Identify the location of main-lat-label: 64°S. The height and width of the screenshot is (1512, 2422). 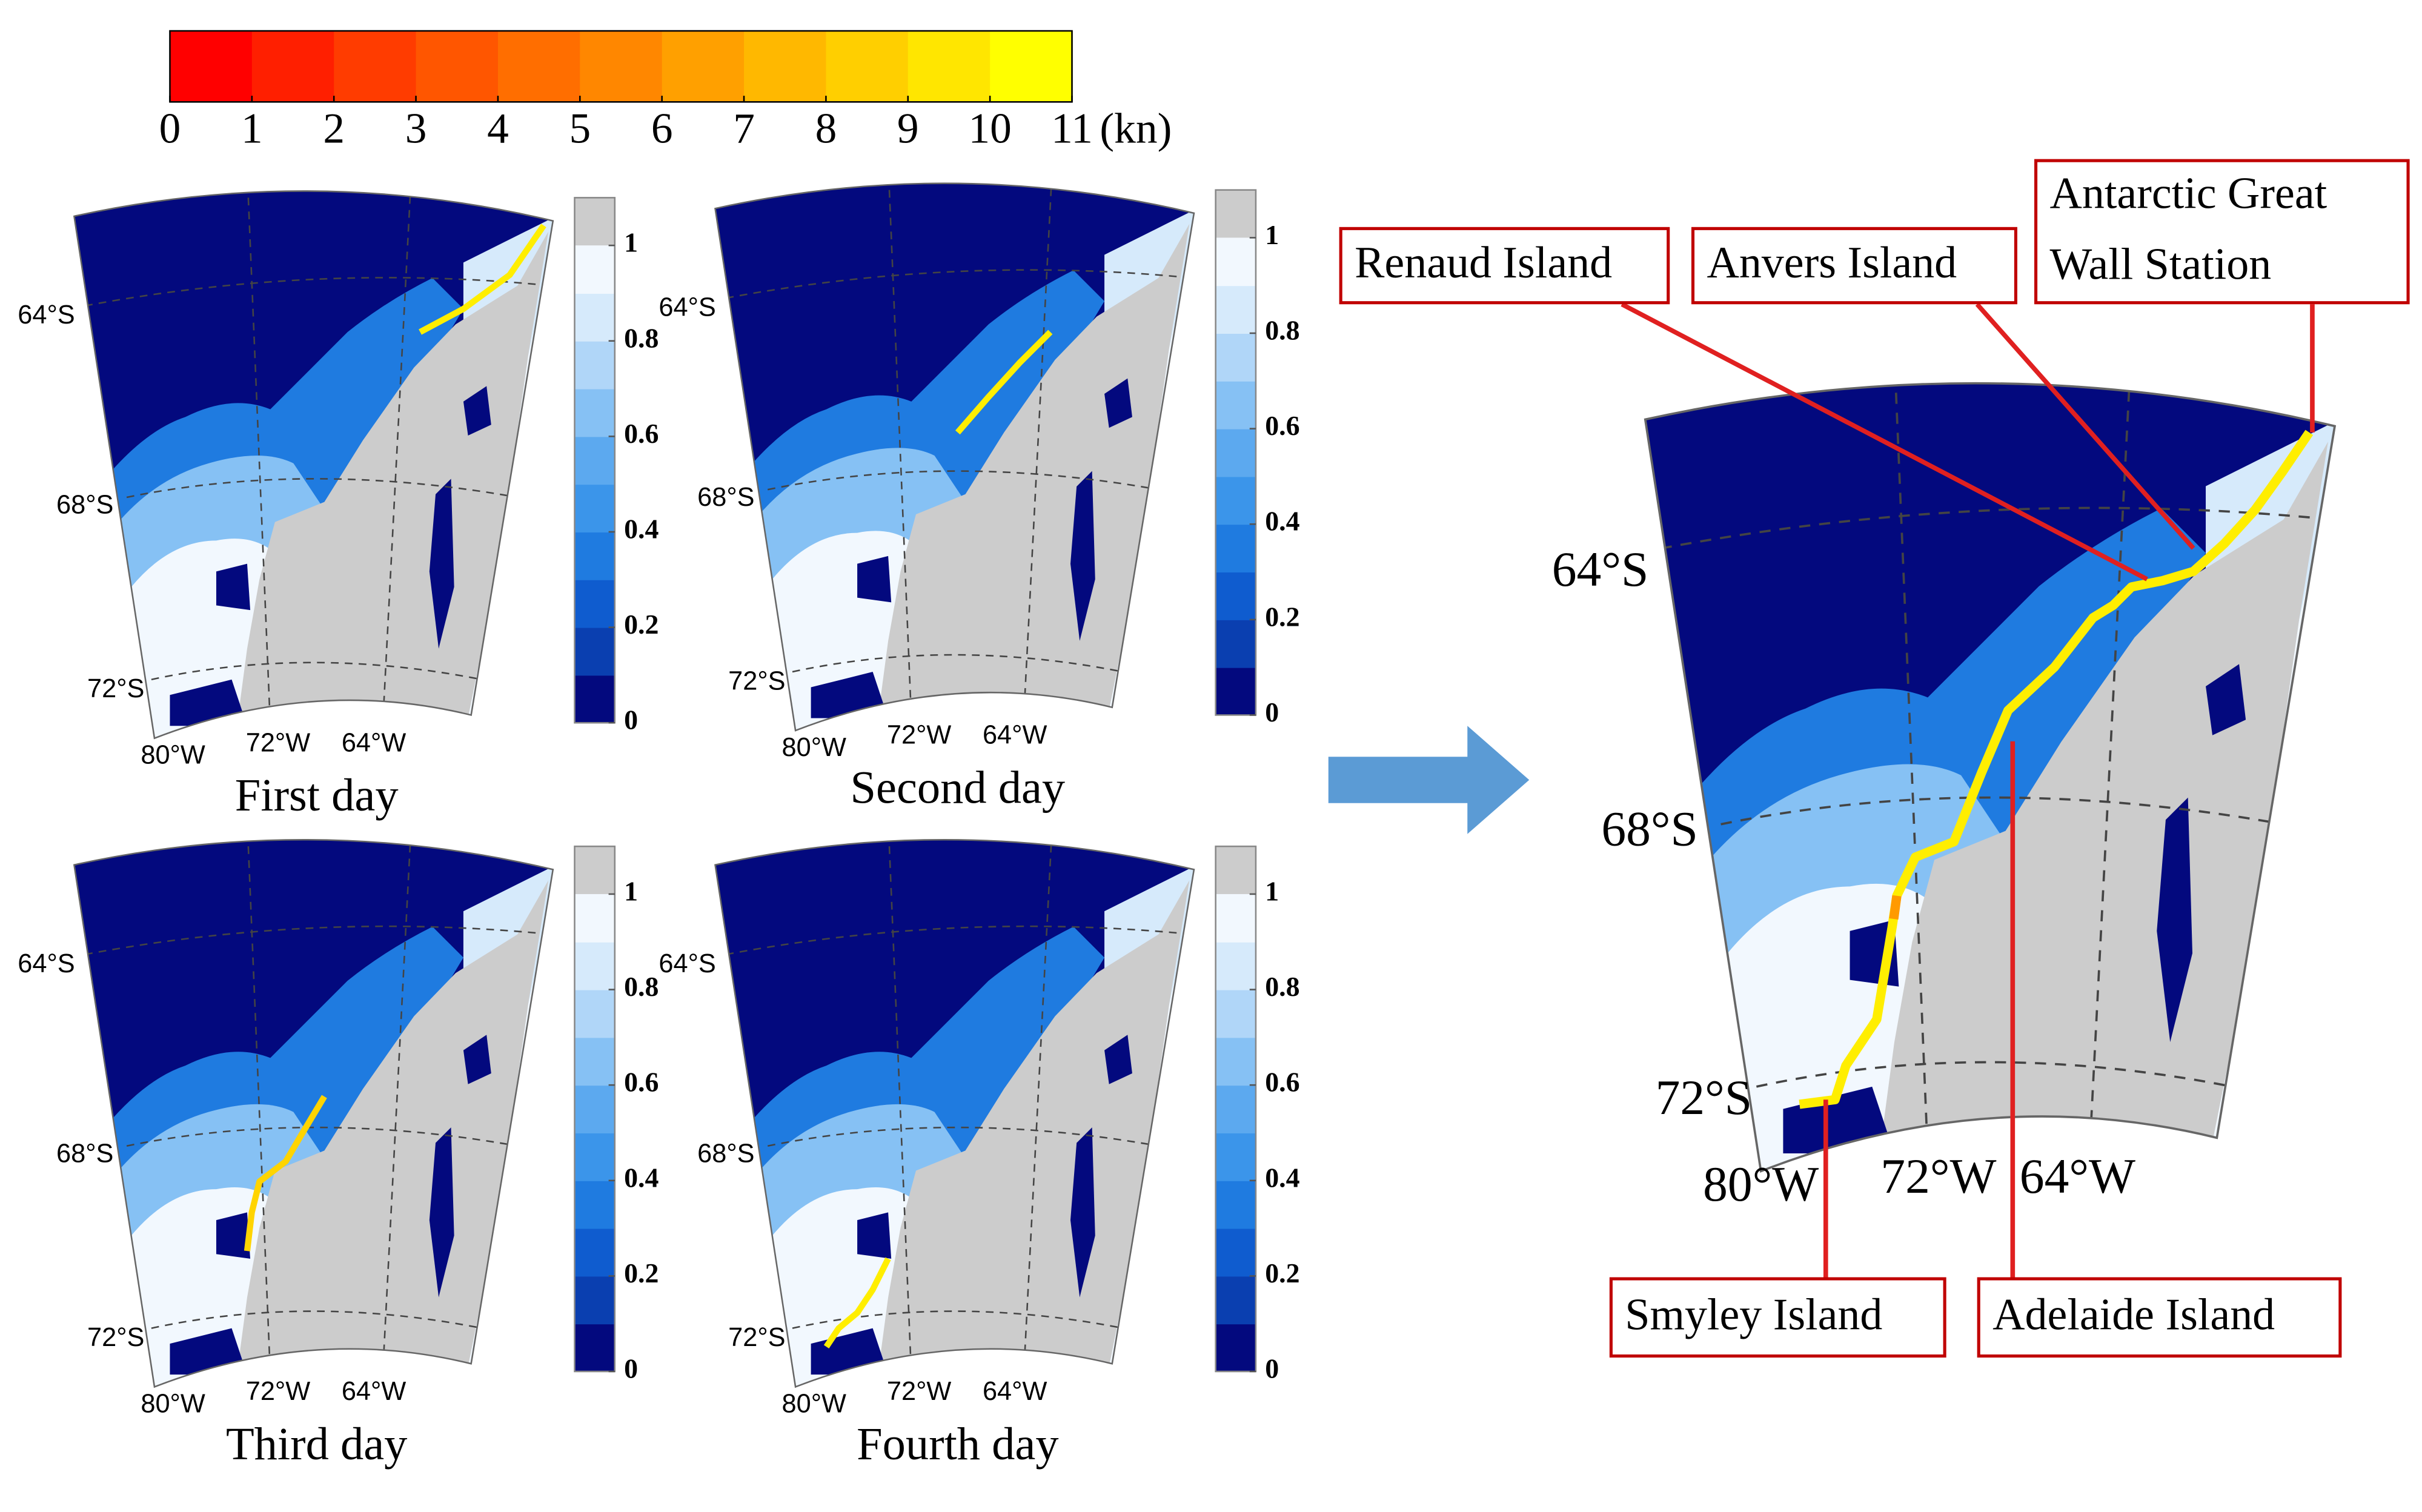
(1600, 569).